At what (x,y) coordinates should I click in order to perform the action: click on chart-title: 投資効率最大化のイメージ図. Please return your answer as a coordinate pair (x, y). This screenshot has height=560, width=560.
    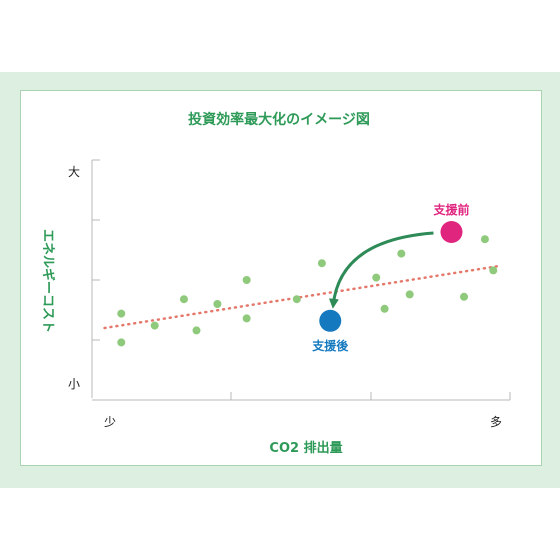
    Looking at the image, I should click on (279, 119).